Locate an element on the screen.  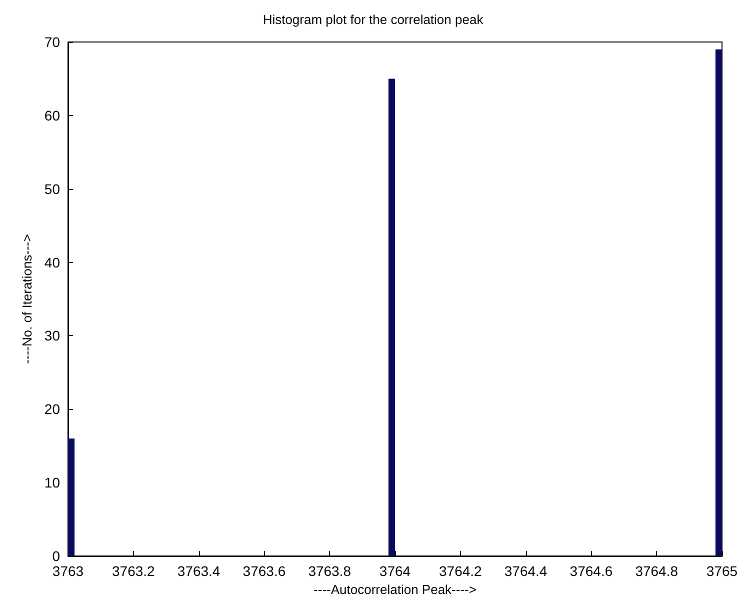
x-tick-label: 3764 is located at coordinates (395, 571).